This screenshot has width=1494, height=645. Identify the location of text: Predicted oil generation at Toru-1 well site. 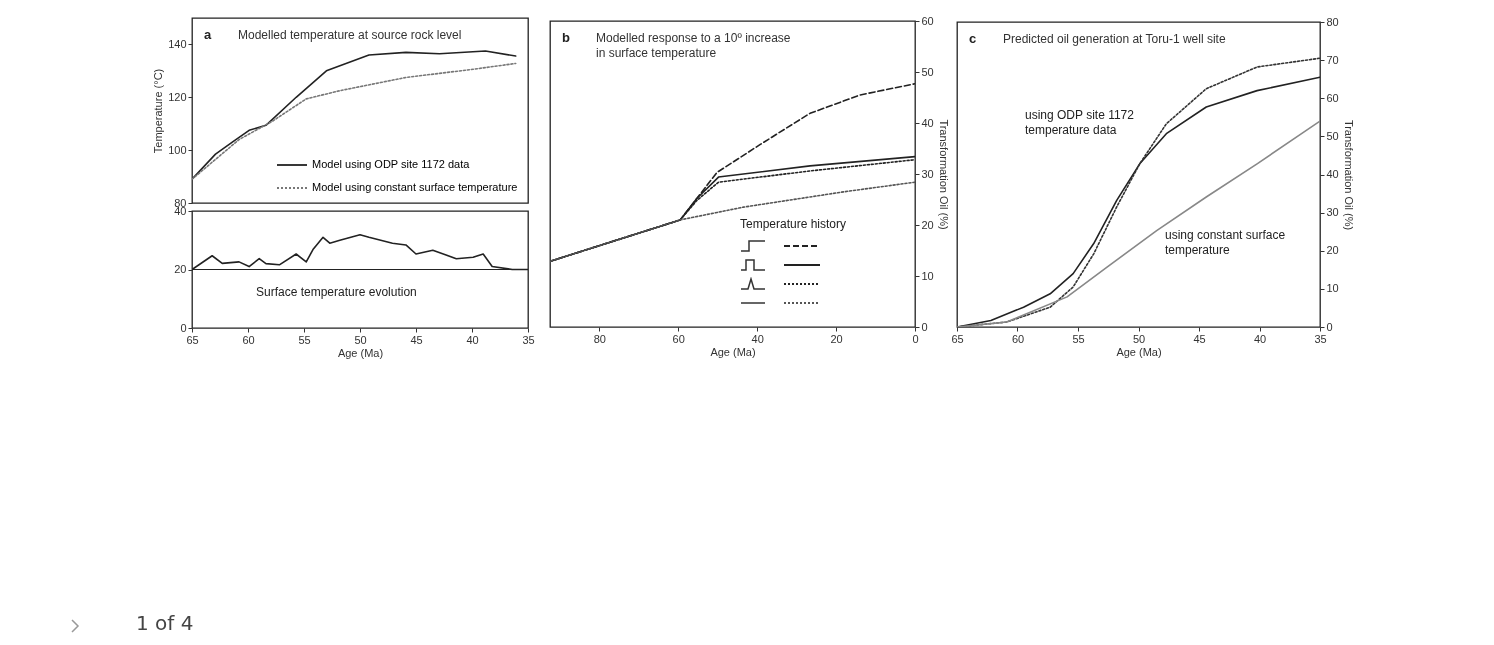
(1114, 39).